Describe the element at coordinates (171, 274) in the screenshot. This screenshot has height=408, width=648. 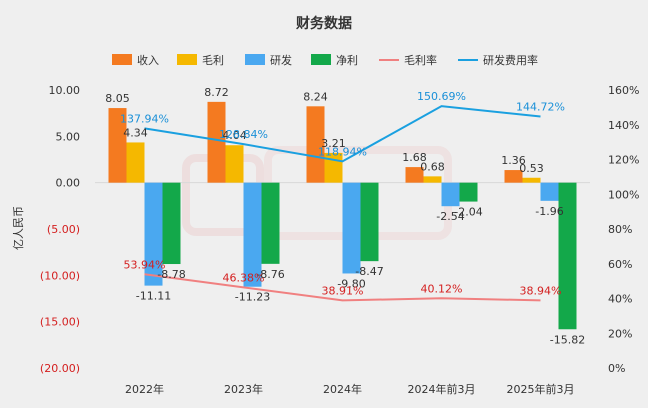
I see `bar-value-label: -8.78` at that location.